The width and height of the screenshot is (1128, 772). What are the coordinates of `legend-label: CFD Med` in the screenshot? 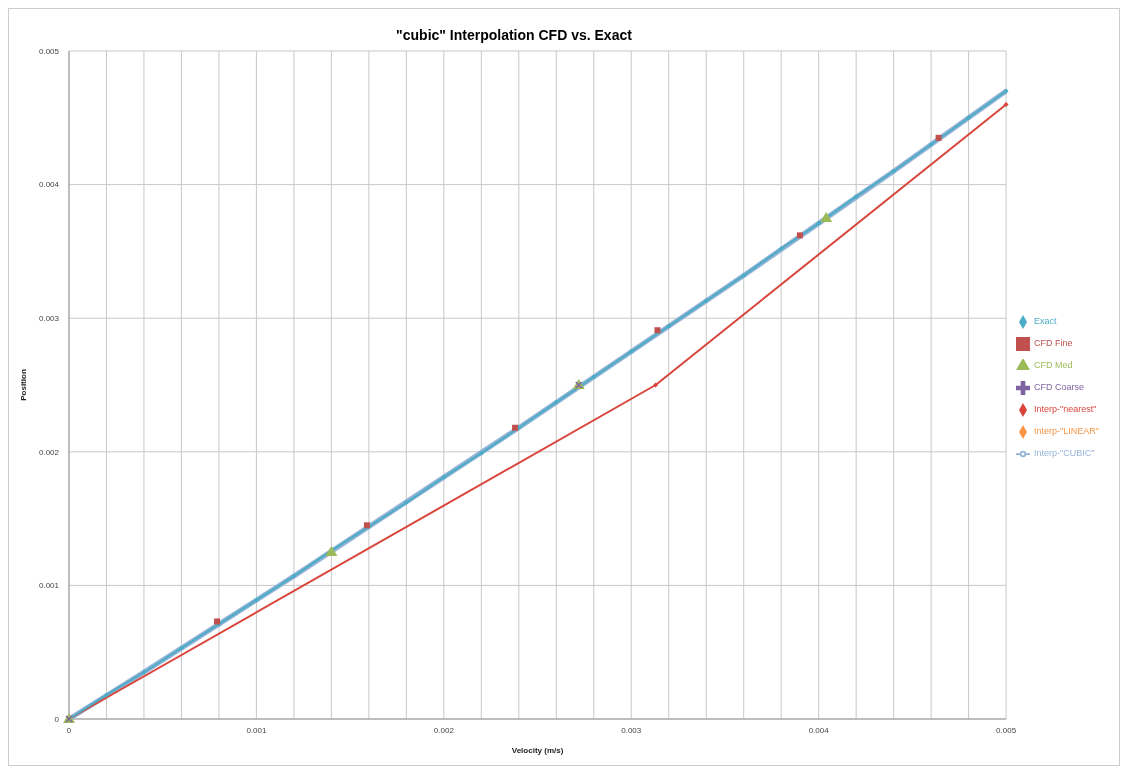 It's located at (1053, 365).